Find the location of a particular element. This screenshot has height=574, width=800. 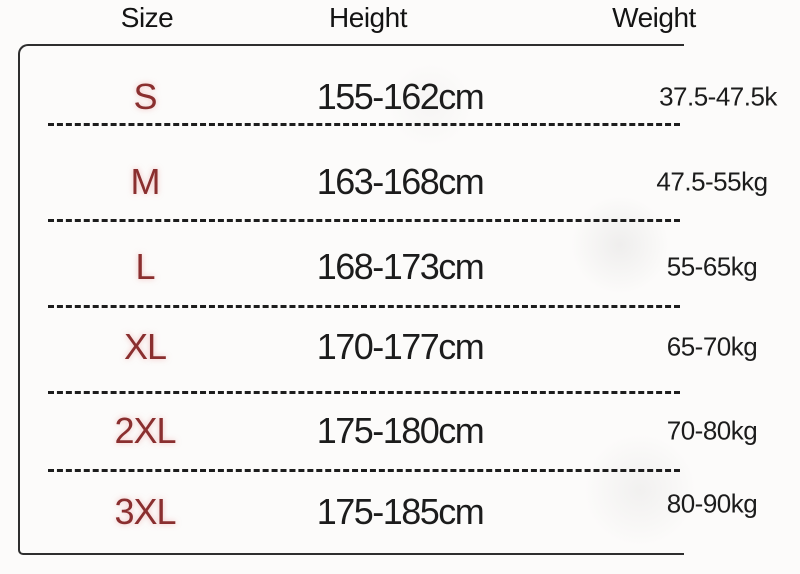

weight-cell: 80-90kg is located at coordinates (712, 503).